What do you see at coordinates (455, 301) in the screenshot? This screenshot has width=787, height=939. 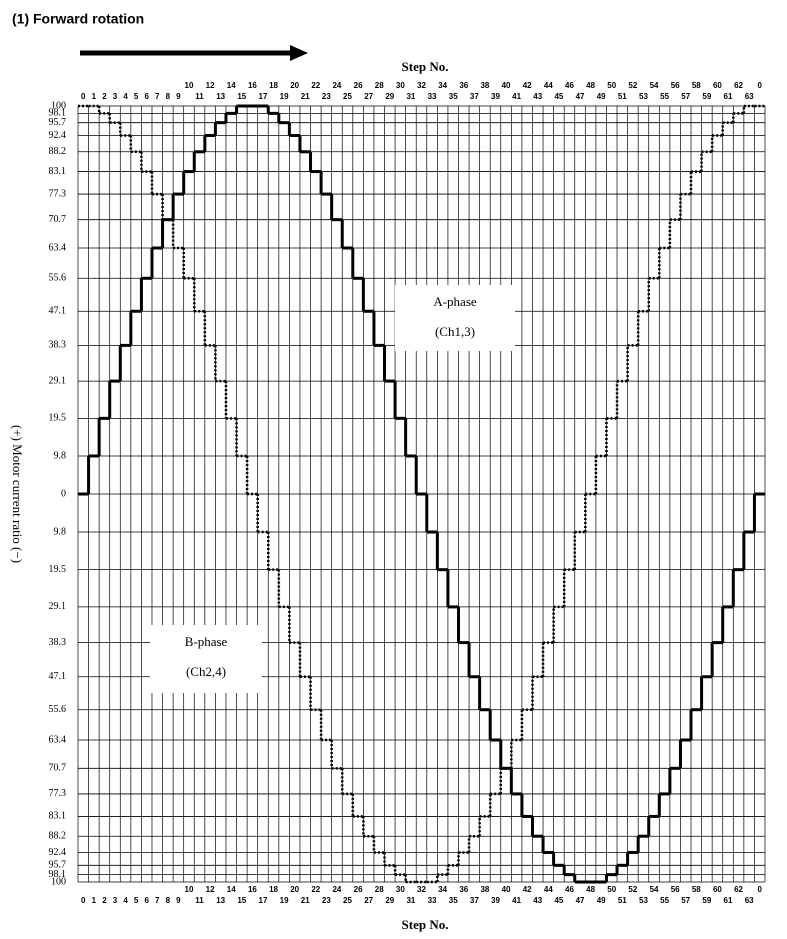 I see `series-label: A-phase` at bounding box center [455, 301].